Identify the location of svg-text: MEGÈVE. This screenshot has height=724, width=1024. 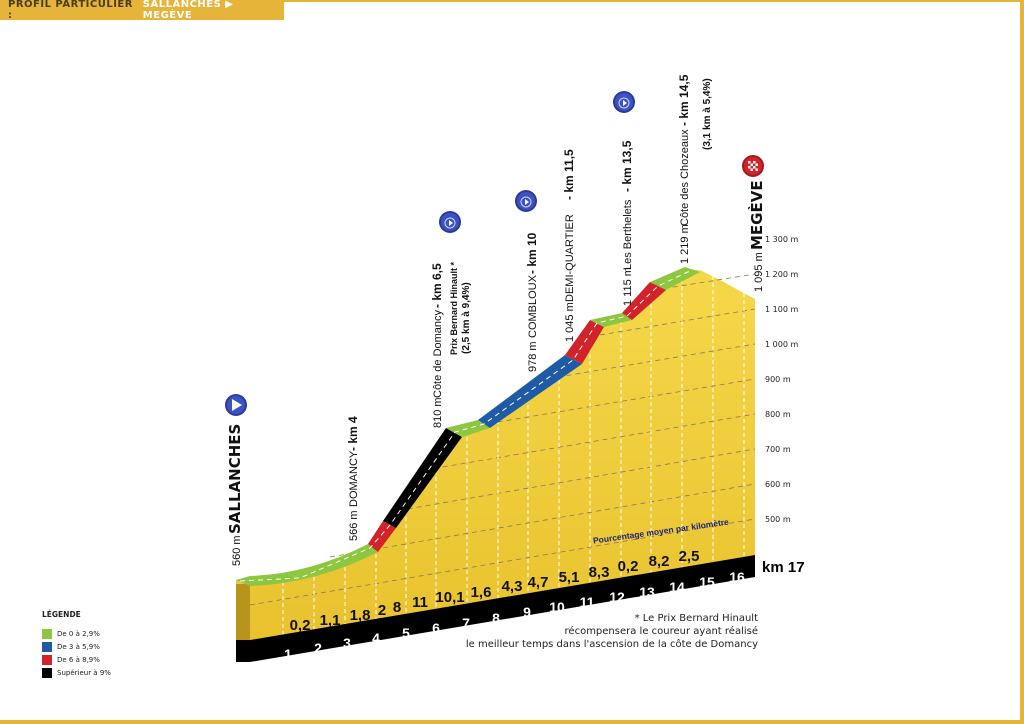
(756, 215).